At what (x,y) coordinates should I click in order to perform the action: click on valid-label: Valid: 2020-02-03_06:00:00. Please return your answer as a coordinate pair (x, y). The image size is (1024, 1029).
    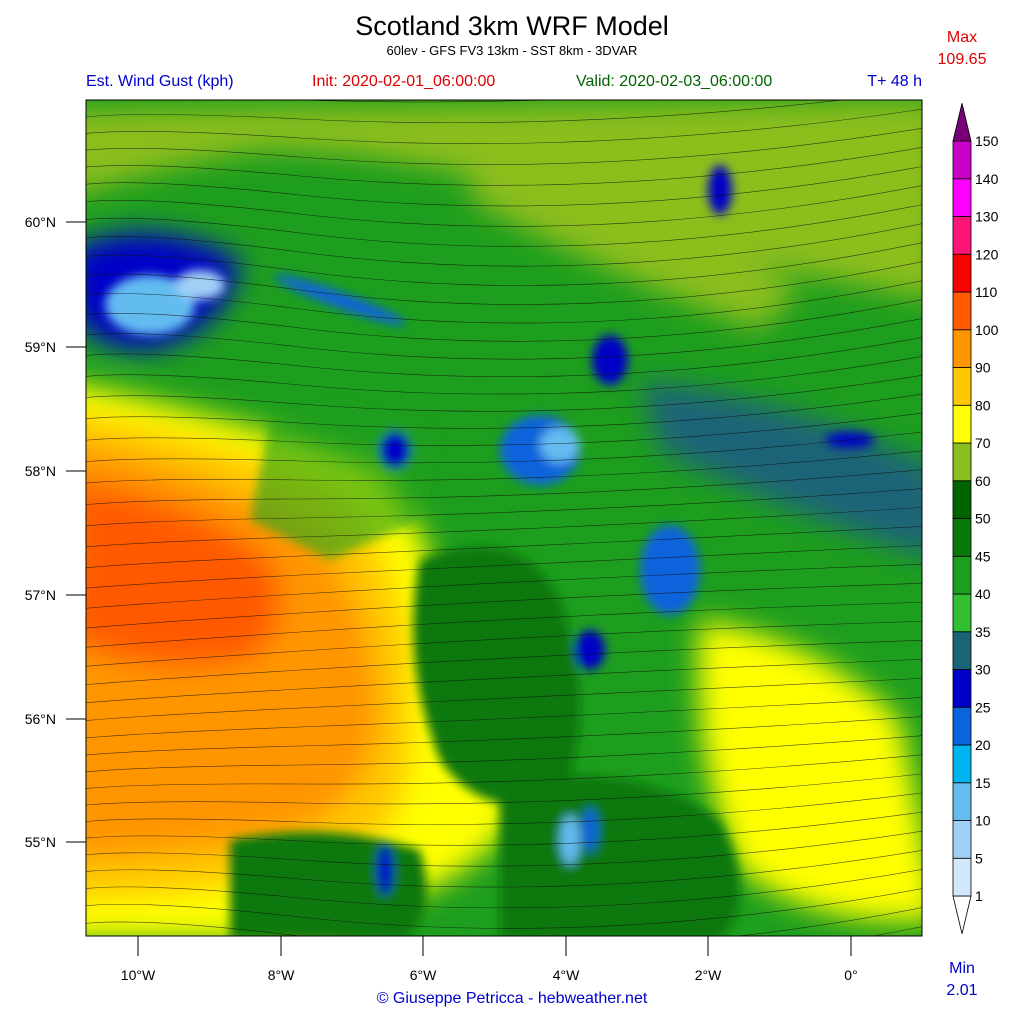
    Looking at the image, I should click on (674, 81).